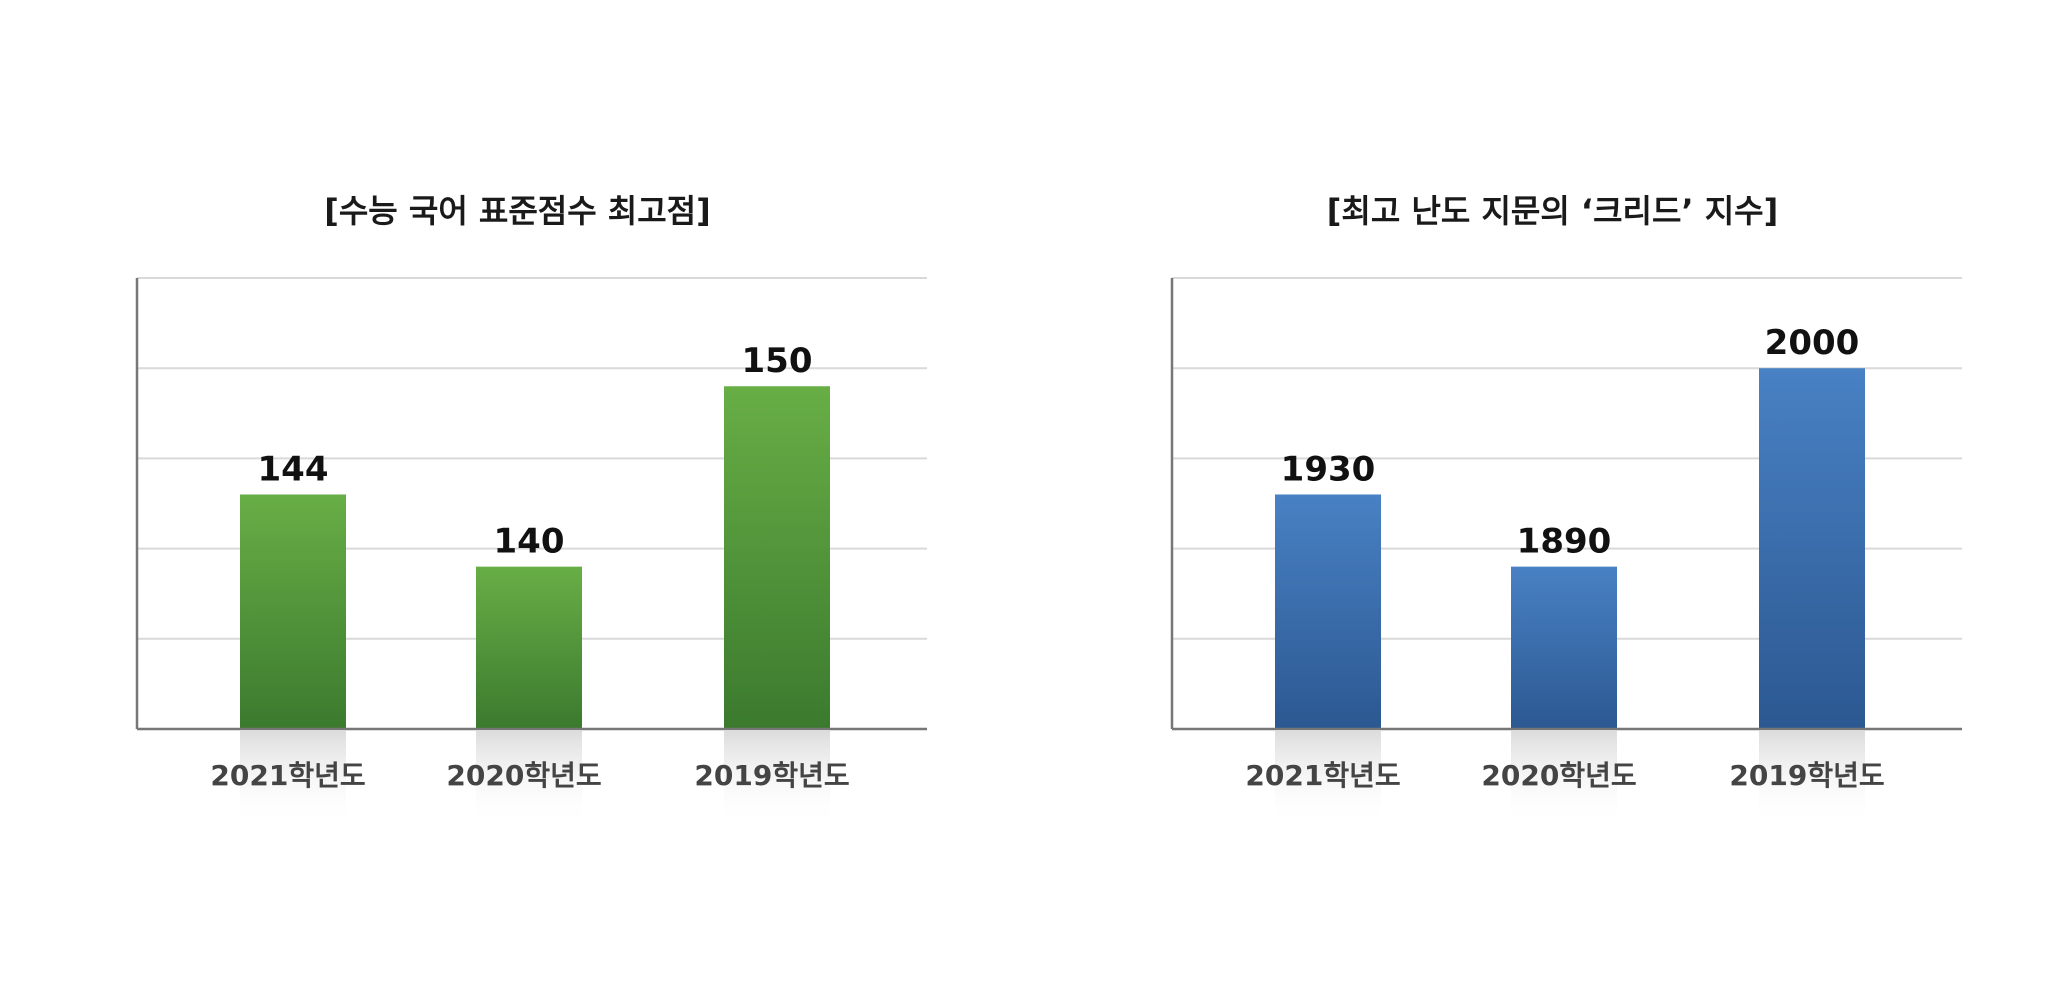 This screenshot has height=990, width=2070. What do you see at coordinates (1812, 343) in the screenshot?
I see `data-label: 2000` at bounding box center [1812, 343].